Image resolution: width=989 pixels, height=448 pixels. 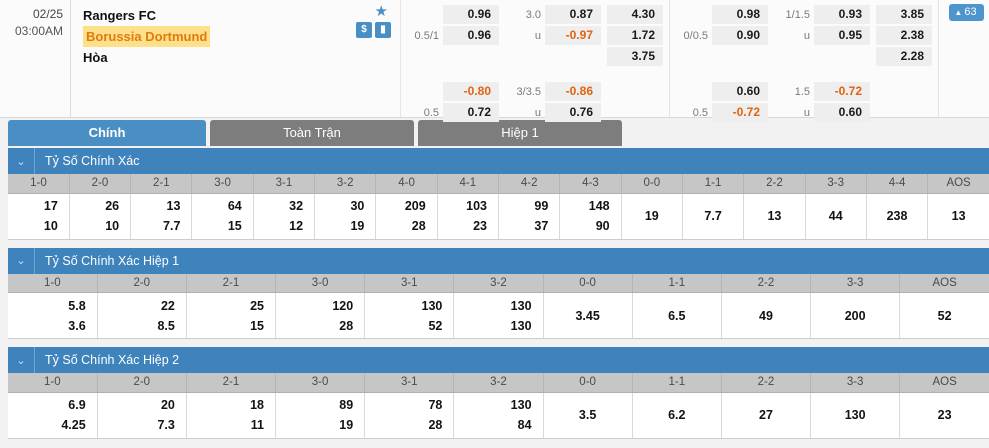 I want to click on ou-odd-cell: 0.93, so click(x=845, y=14).